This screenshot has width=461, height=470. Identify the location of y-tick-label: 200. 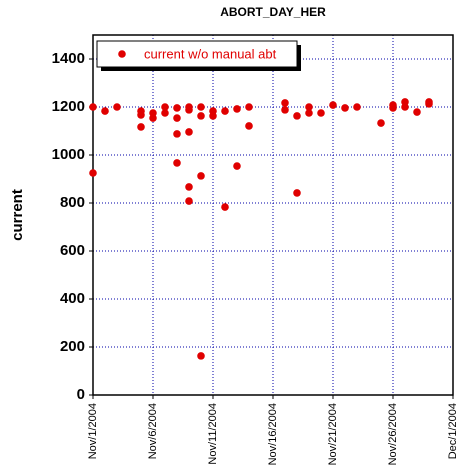
(72, 346).